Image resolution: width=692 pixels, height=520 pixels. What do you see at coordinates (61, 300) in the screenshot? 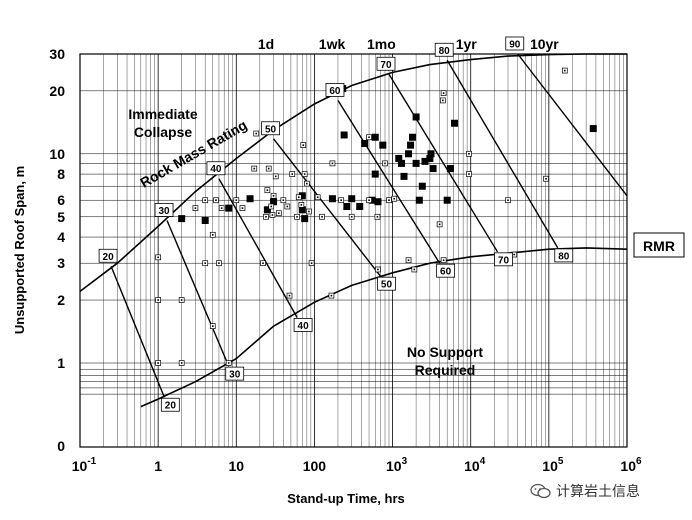
I see `y-tick-label: 2` at bounding box center [61, 300].